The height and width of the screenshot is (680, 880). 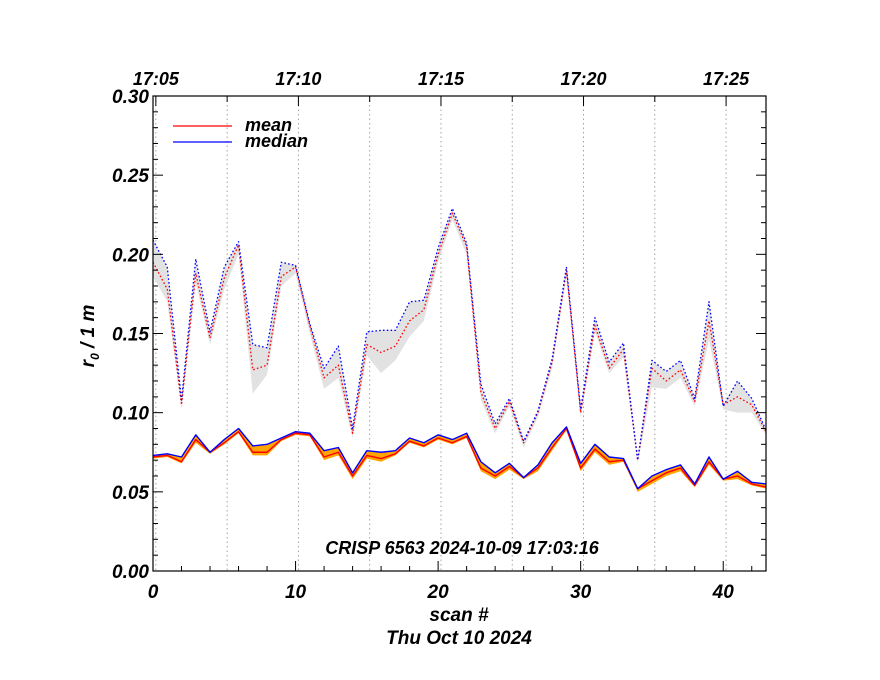 What do you see at coordinates (276, 141) in the screenshot?
I see `legend-median-label: median` at bounding box center [276, 141].